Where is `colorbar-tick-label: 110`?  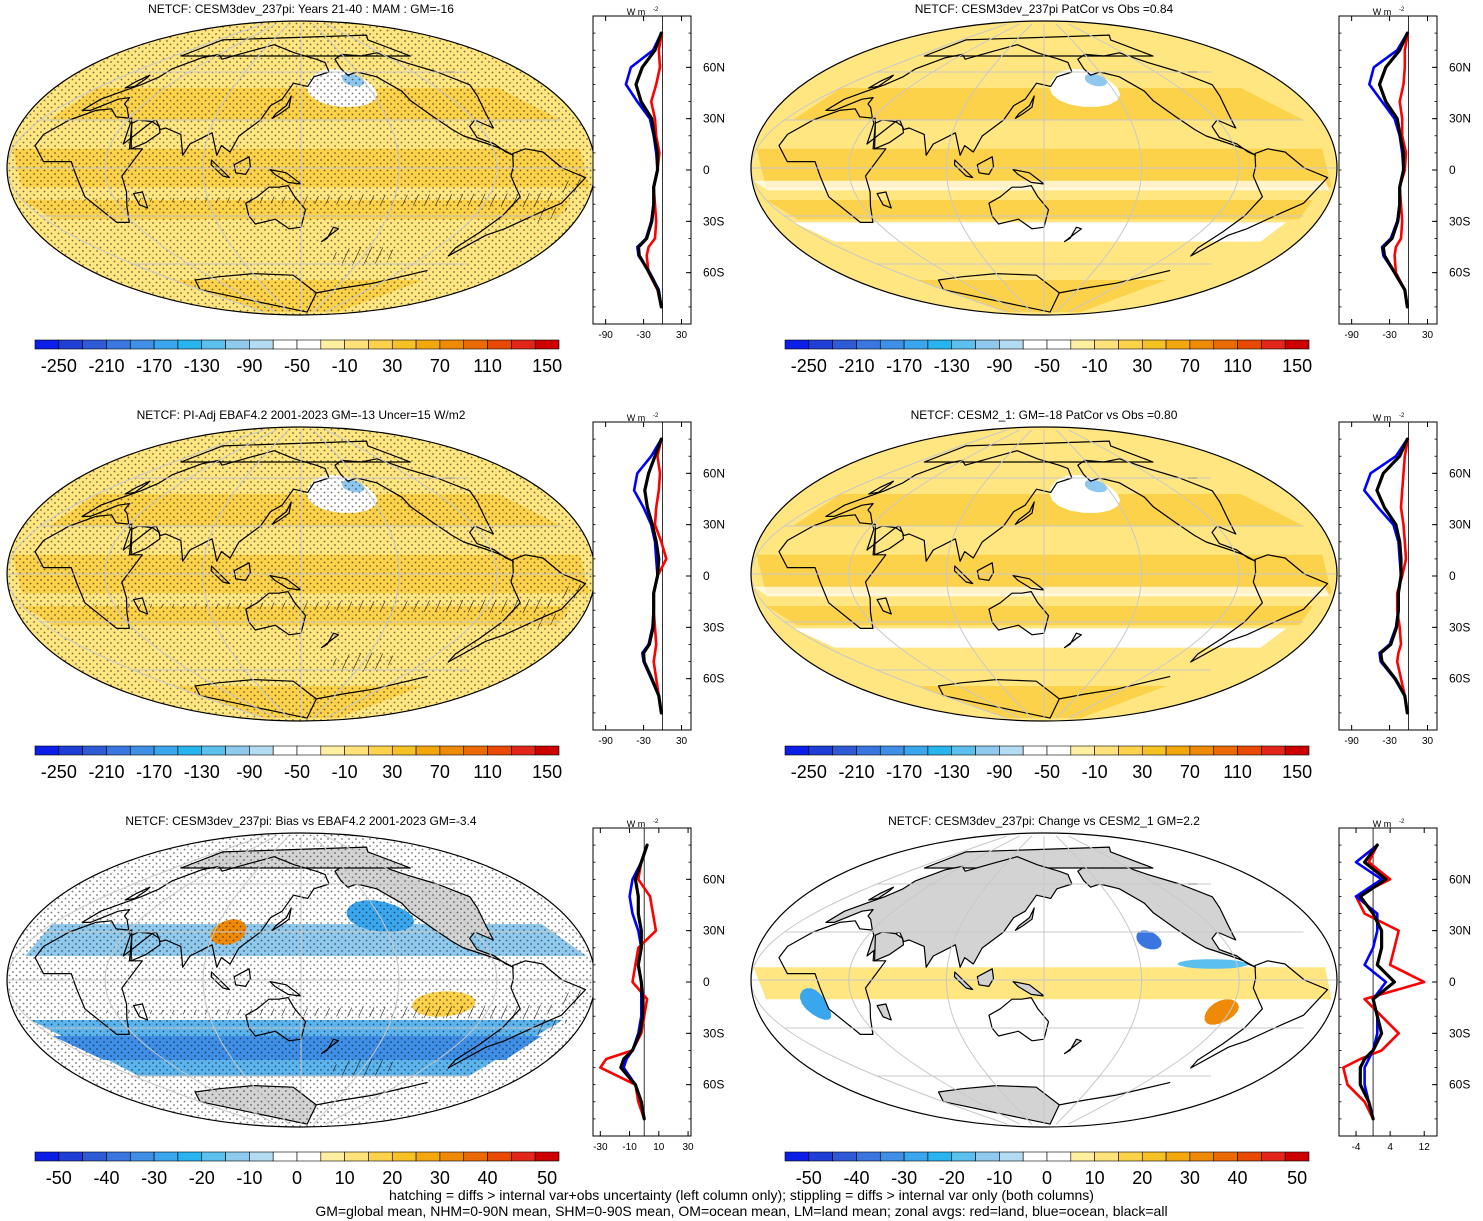 colorbar-tick-label: 110 is located at coordinates (487, 366).